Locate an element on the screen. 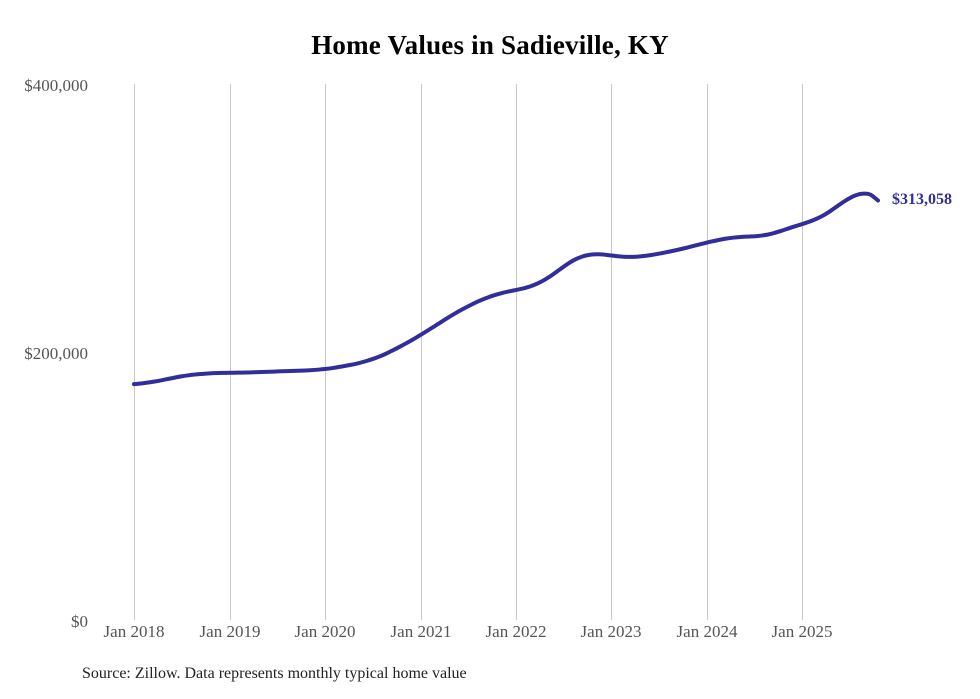 The width and height of the screenshot is (980, 699). gridline-jan-2018 is located at coordinates (134, 352).